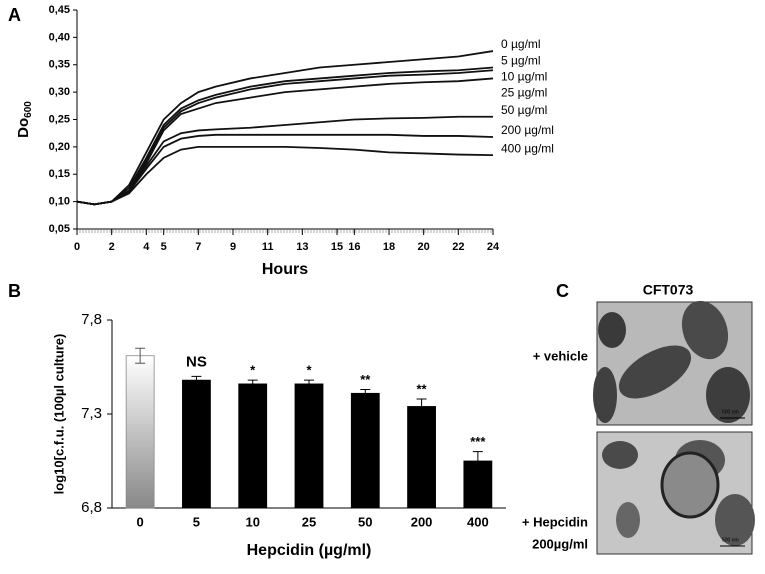 This screenshot has width=765, height=574. What do you see at coordinates (527, 130) in the screenshot?
I see `series-label: 200 µg/ml` at bounding box center [527, 130].